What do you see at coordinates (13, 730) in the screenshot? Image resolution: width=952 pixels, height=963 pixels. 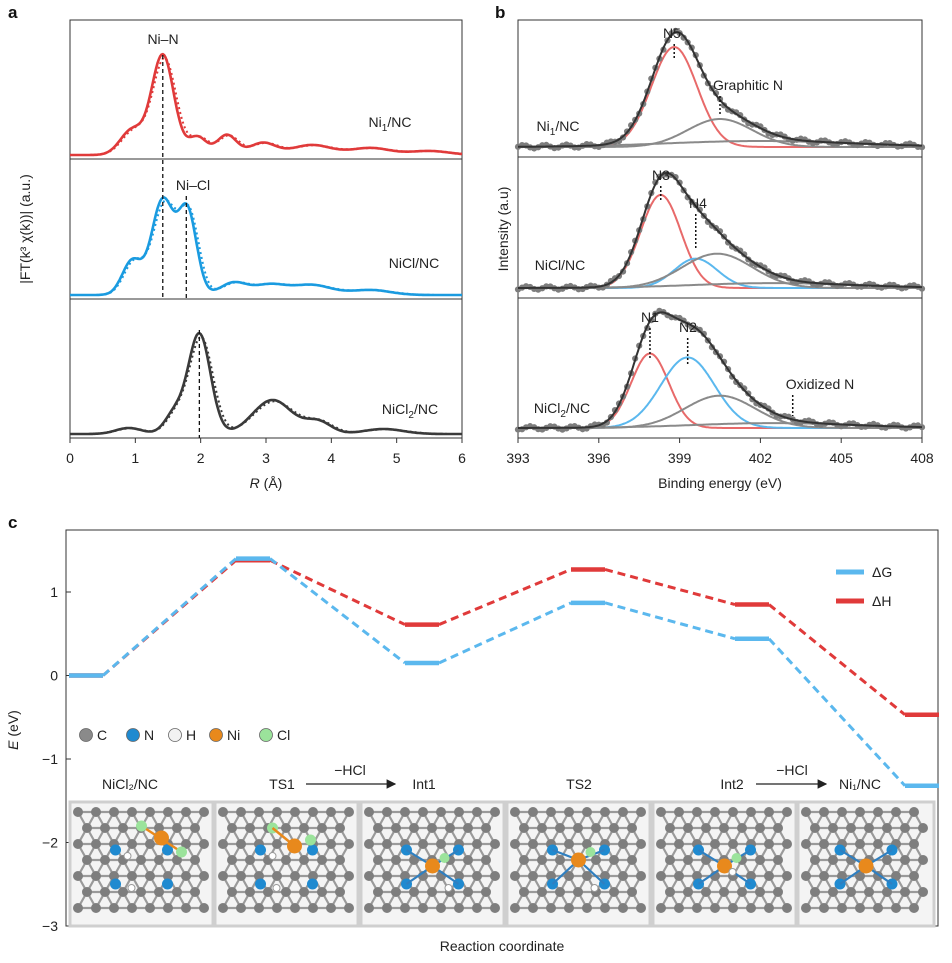 I see `energy-y-label: E (eV)` at bounding box center [13, 730].